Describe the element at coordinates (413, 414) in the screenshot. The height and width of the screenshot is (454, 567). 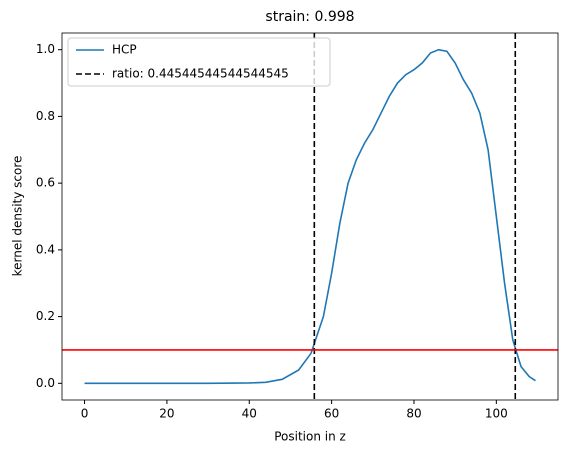
I see `x-tick-label: 80` at that location.